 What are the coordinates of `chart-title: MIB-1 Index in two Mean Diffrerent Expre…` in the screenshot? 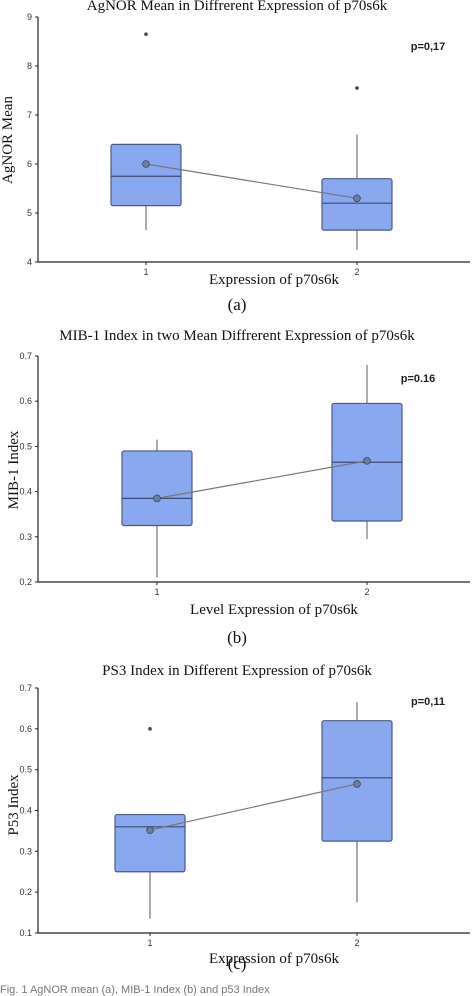 It's located at (237, 336).